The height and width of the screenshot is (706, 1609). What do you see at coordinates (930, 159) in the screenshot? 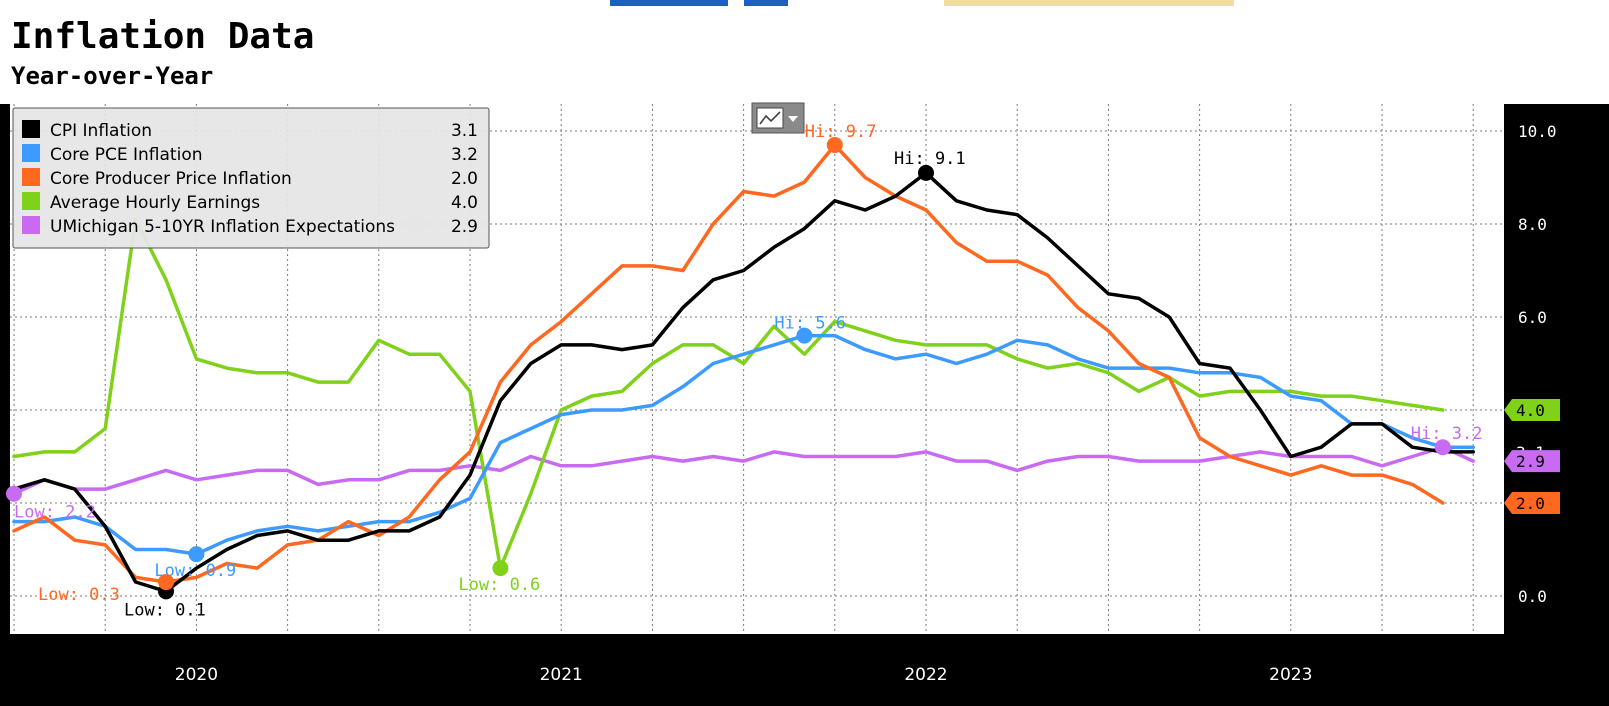
I see `annotation-label: Hi: 9.1` at bounding box center [930, 159].